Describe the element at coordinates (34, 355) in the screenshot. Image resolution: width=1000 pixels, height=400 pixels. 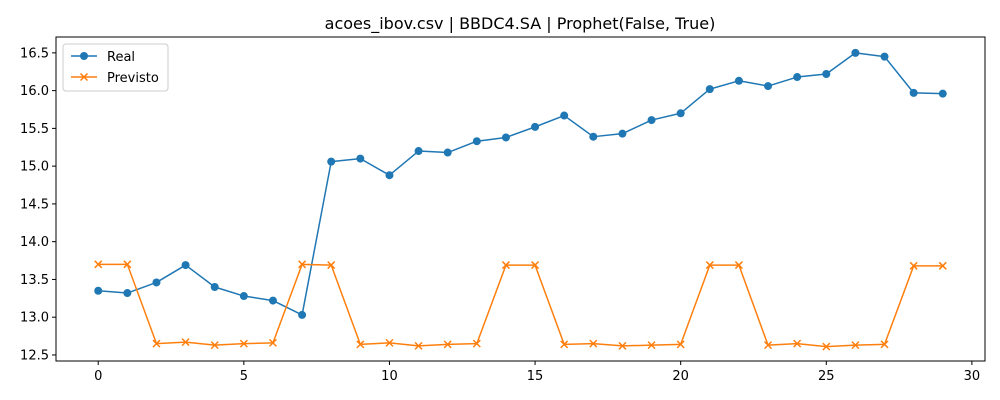
I see `y-tick-label: 12.5` at that location.